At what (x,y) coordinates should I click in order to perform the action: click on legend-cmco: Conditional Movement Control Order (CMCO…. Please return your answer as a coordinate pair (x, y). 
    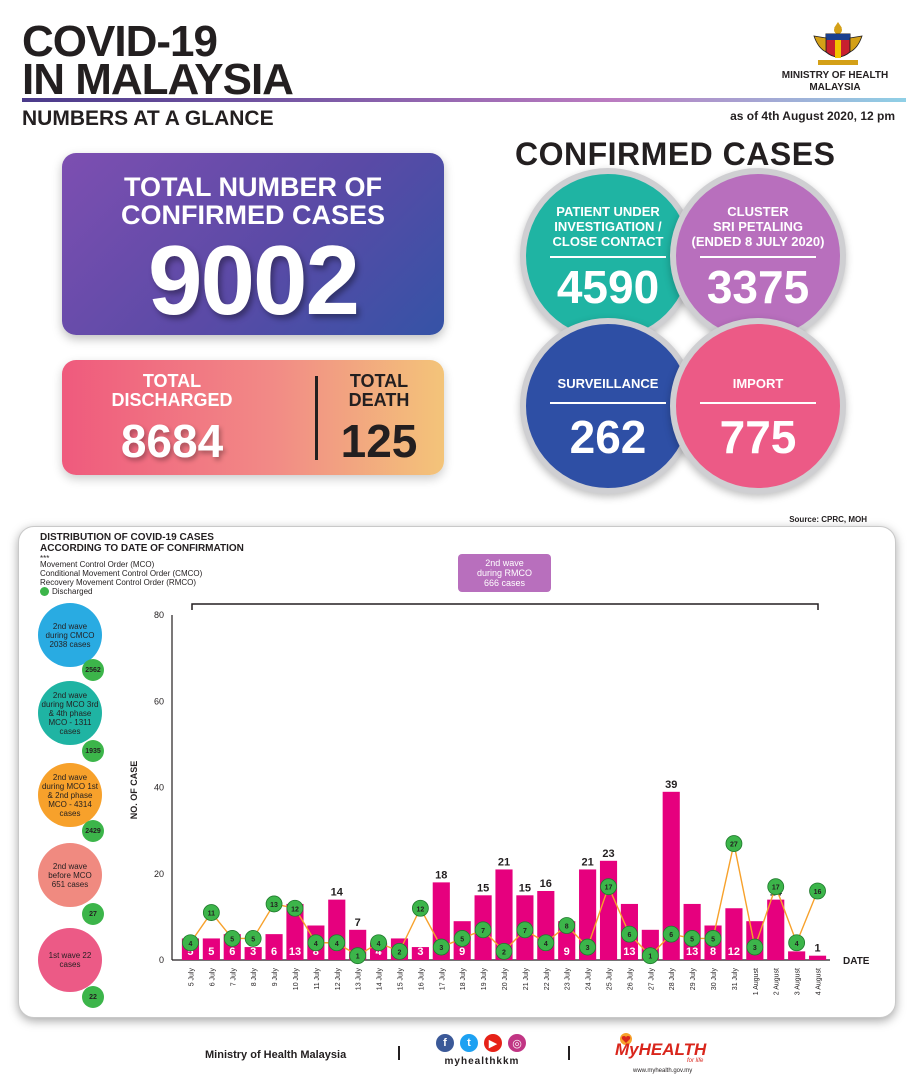
    Looking at the image, I should click on (121, 573).